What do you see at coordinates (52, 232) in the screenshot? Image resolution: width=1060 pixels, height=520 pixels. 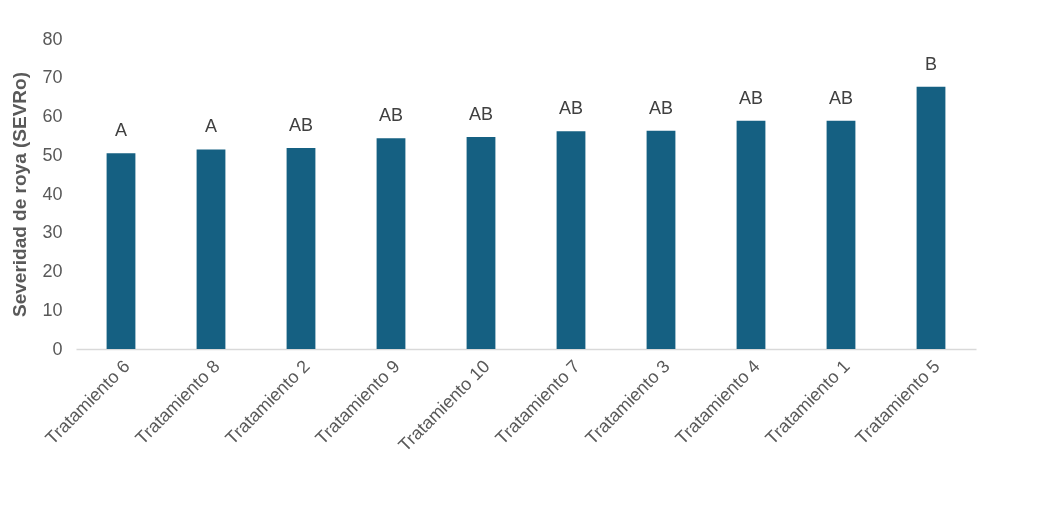 I see `y-tick-label: 30` at bounding box center [52, 232].